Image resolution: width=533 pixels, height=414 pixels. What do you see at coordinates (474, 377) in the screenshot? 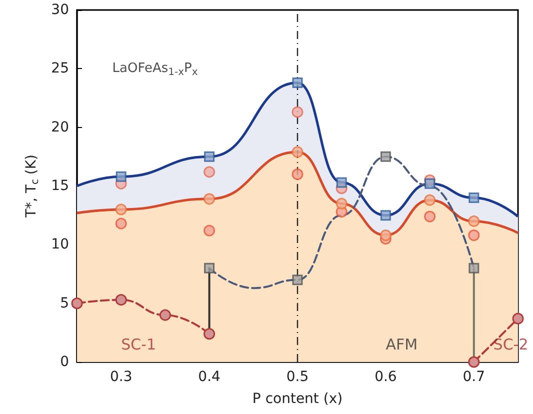
I see `x-tick-label: 0.7` at bounding box center [474, 377].